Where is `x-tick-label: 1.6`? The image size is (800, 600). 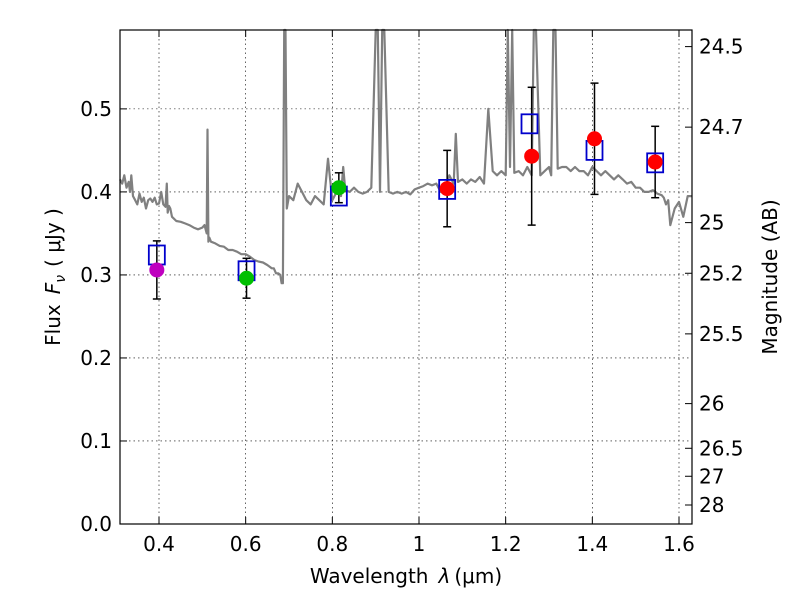
x-tick-label: 1.6 is located at coordinates (679, 544).